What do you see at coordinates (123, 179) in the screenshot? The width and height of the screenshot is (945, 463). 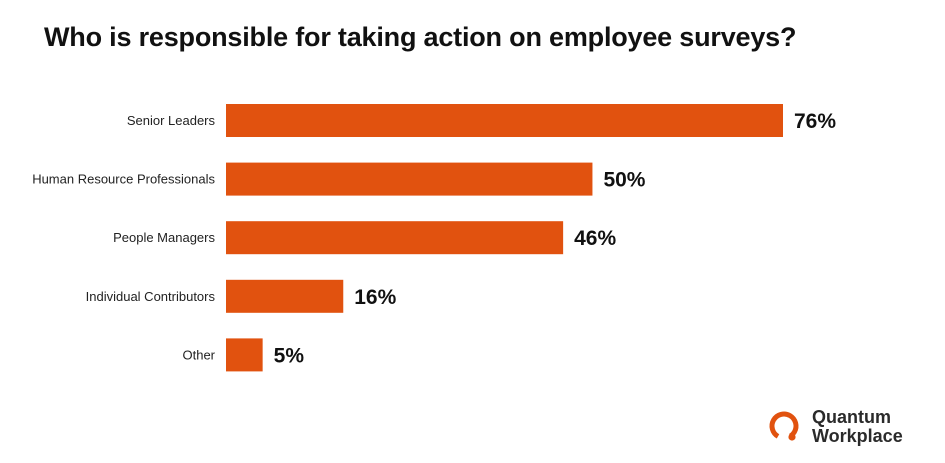 I see `category-label-human-resource-professionals: Human Resource Professionals` at bounding box center [123, 179].